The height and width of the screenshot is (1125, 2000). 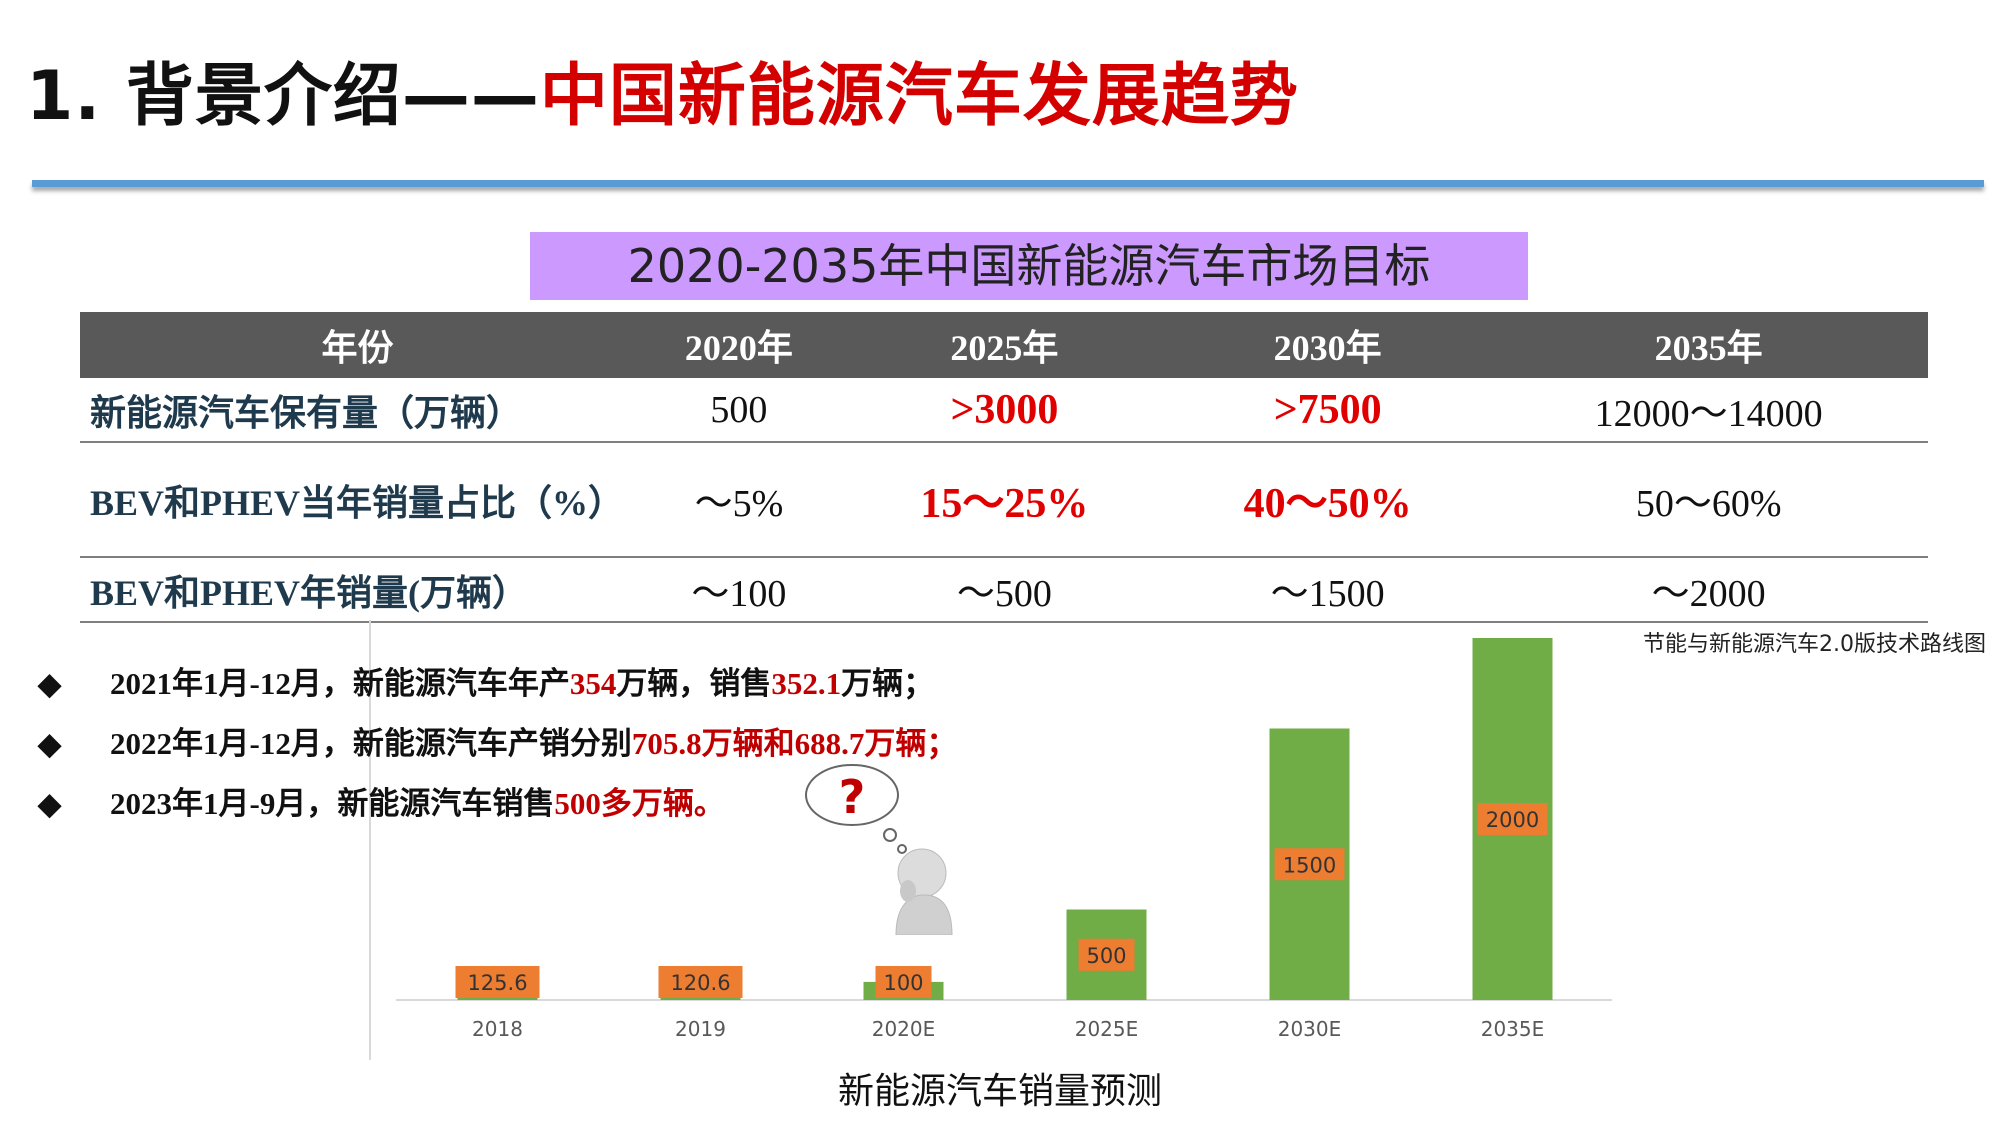 What do you see at coordinates (1328, 345) in the screenshot?
I see `header-cell: 2030年` at bounding box center [1328, 345].